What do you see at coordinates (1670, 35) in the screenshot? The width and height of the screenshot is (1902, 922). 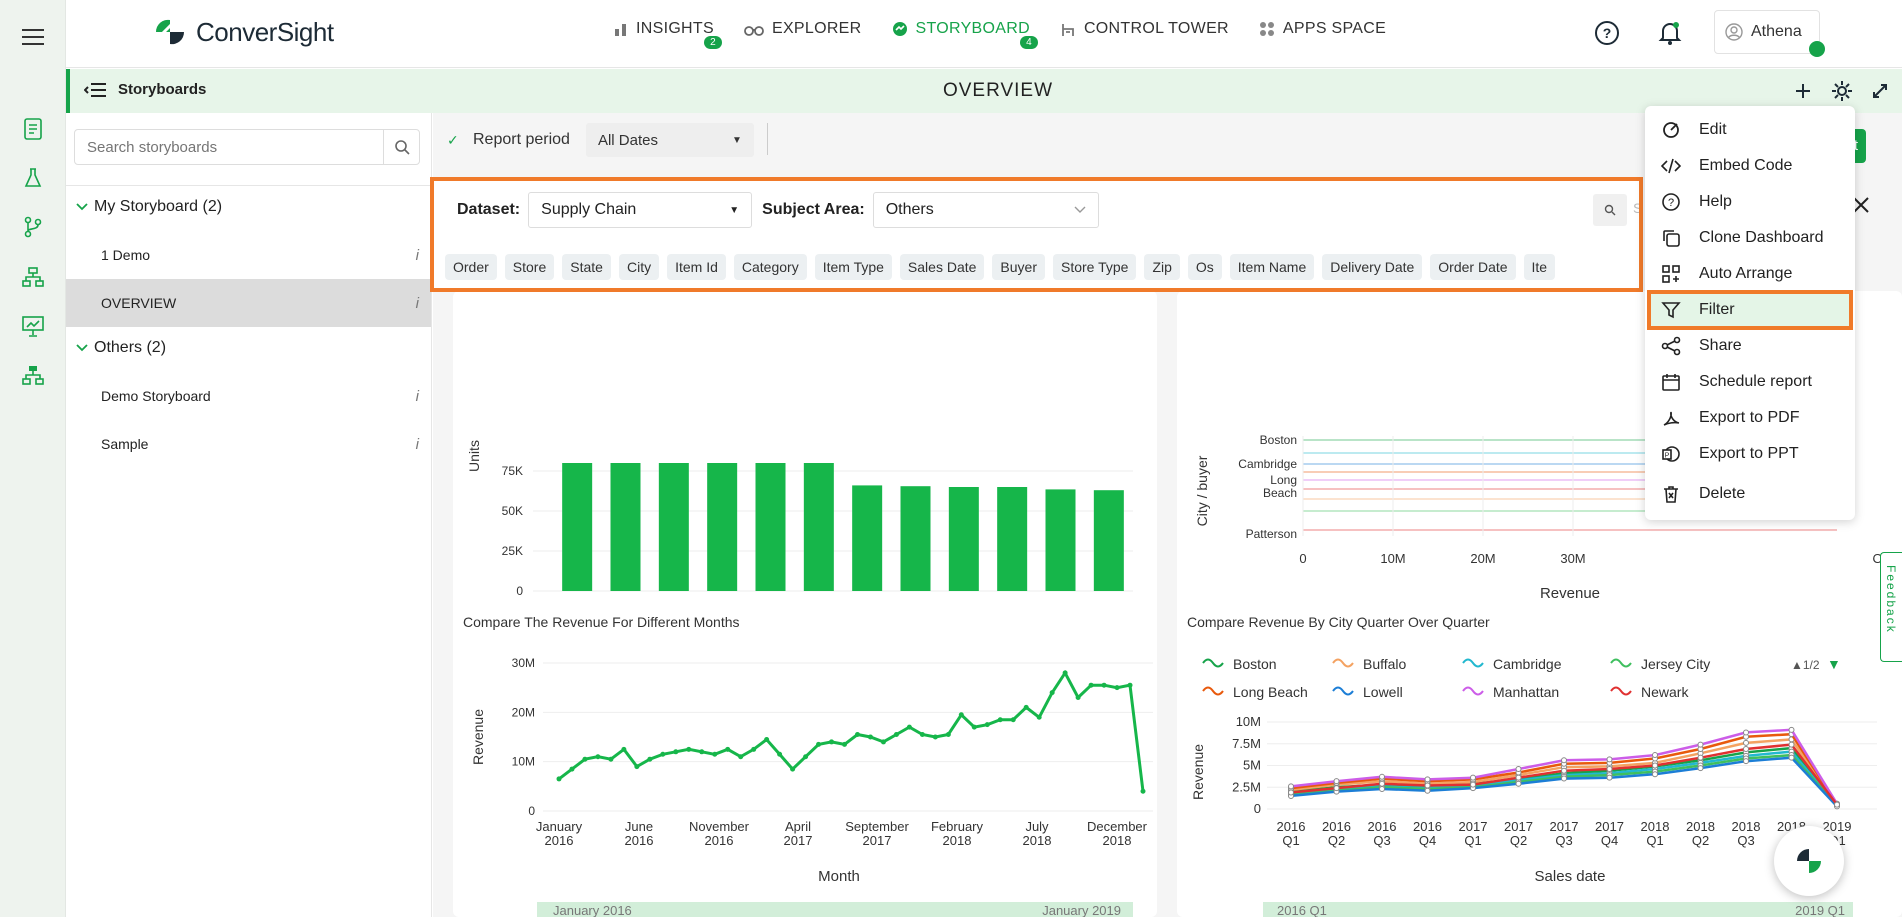 I see `bell-icon` at bounding box center [1670, 35].